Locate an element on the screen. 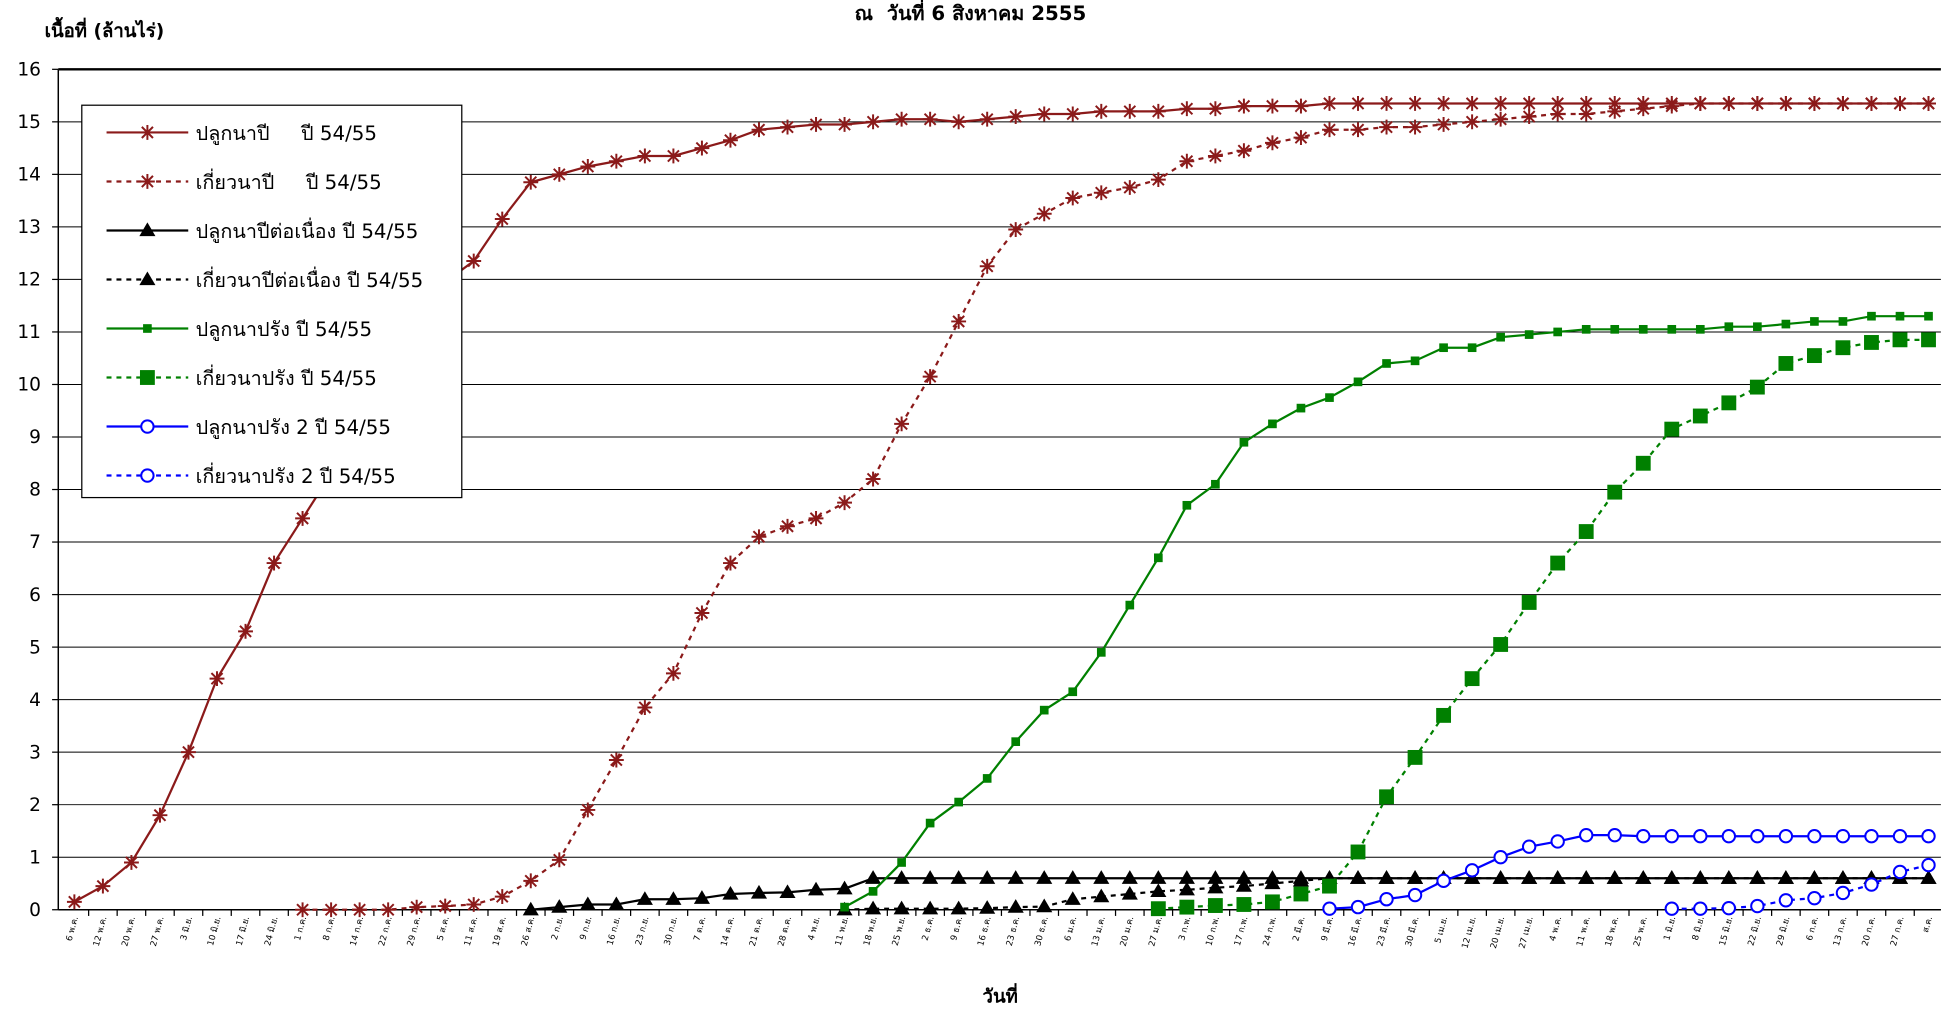 The image size is (1941, 1010). y-tick-label: 1 is located at coordinates (35, 857).